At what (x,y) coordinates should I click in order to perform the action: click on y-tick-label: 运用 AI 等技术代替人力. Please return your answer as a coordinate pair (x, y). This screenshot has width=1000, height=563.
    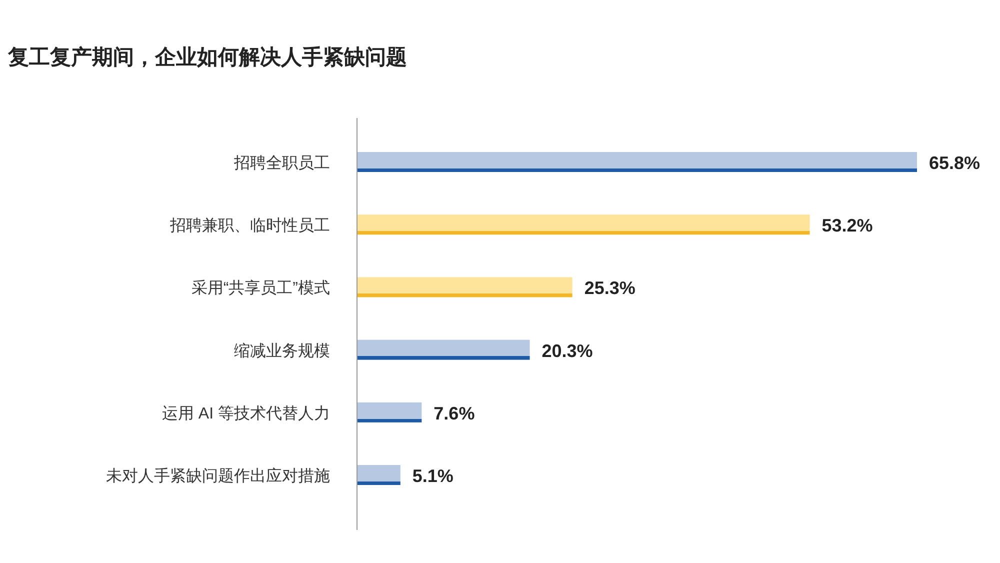
    Looking at the image, I should click on (246, 413).